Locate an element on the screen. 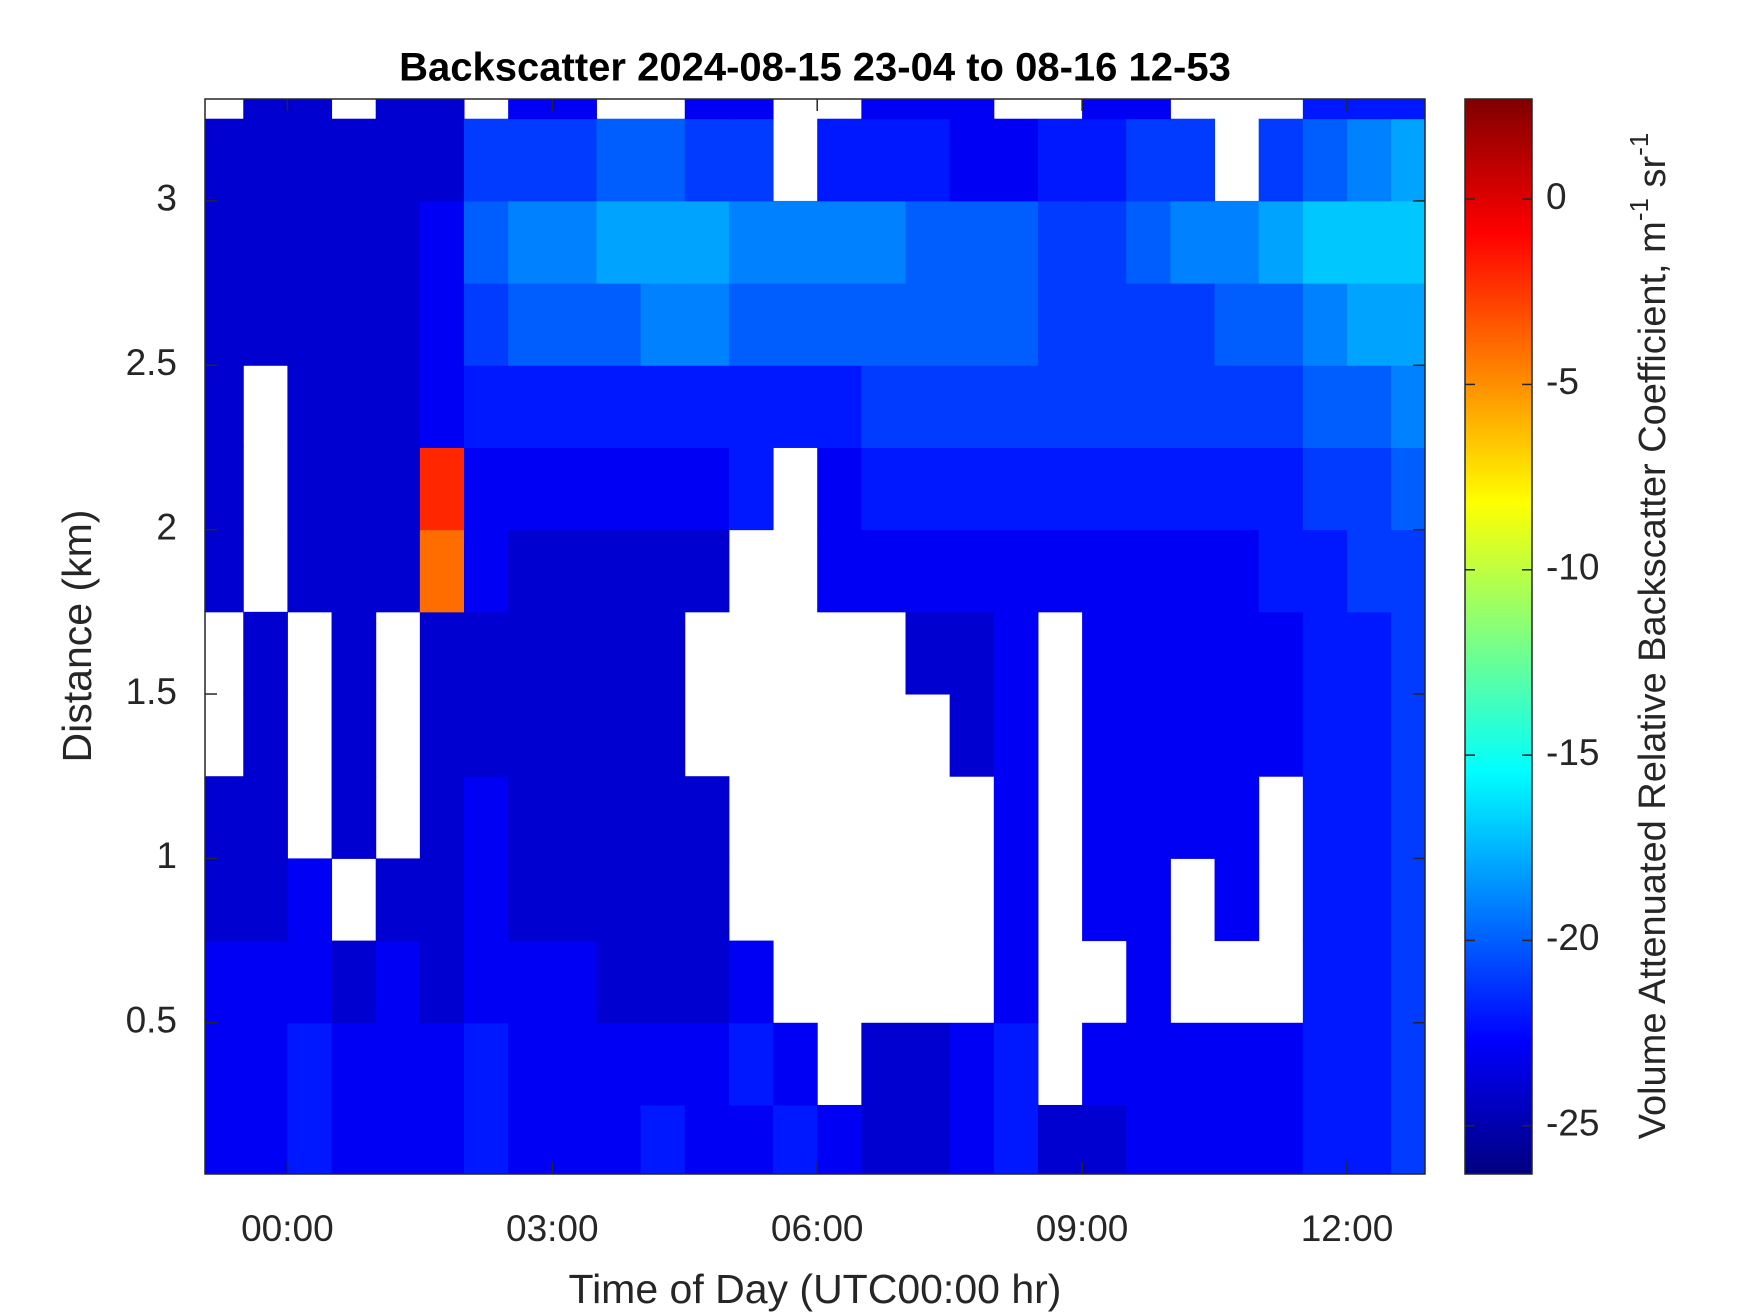  colorbar-label-sup: -1 is located at coordinates (1639, 209).